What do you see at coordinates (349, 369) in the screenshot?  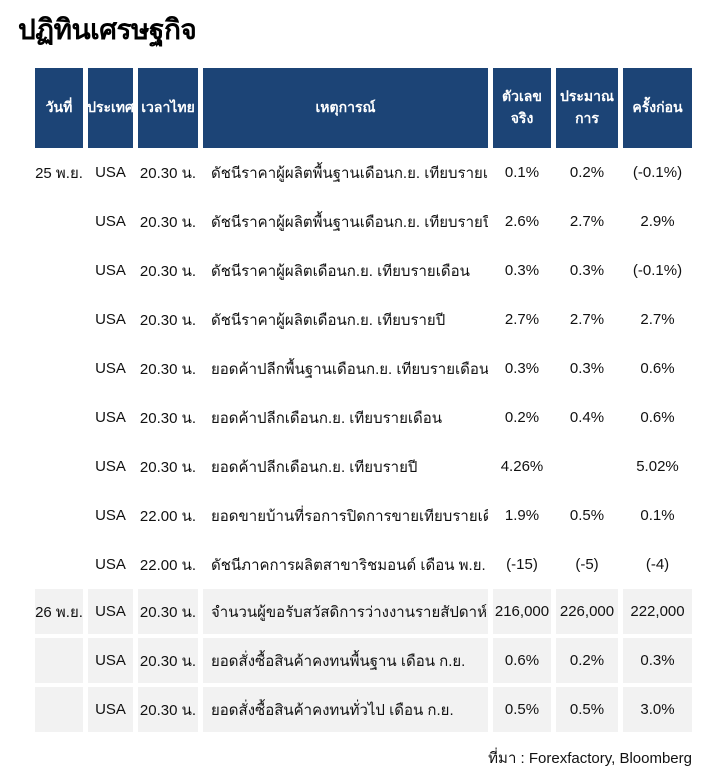 I see `event-cell: ยอดค้าปลีกพื้นฐานเดือนก.ย. เทียบรายเดือน` at bounding box center [349, 369].